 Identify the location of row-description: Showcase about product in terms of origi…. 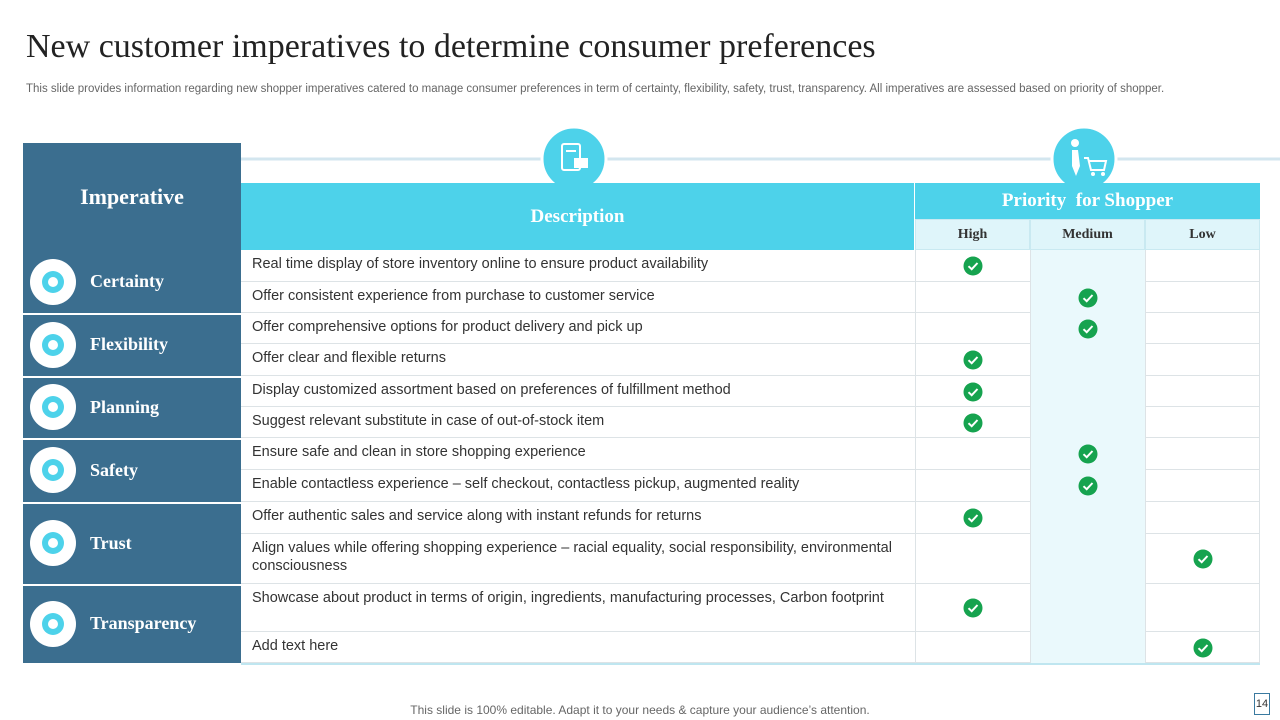
(568, 598).